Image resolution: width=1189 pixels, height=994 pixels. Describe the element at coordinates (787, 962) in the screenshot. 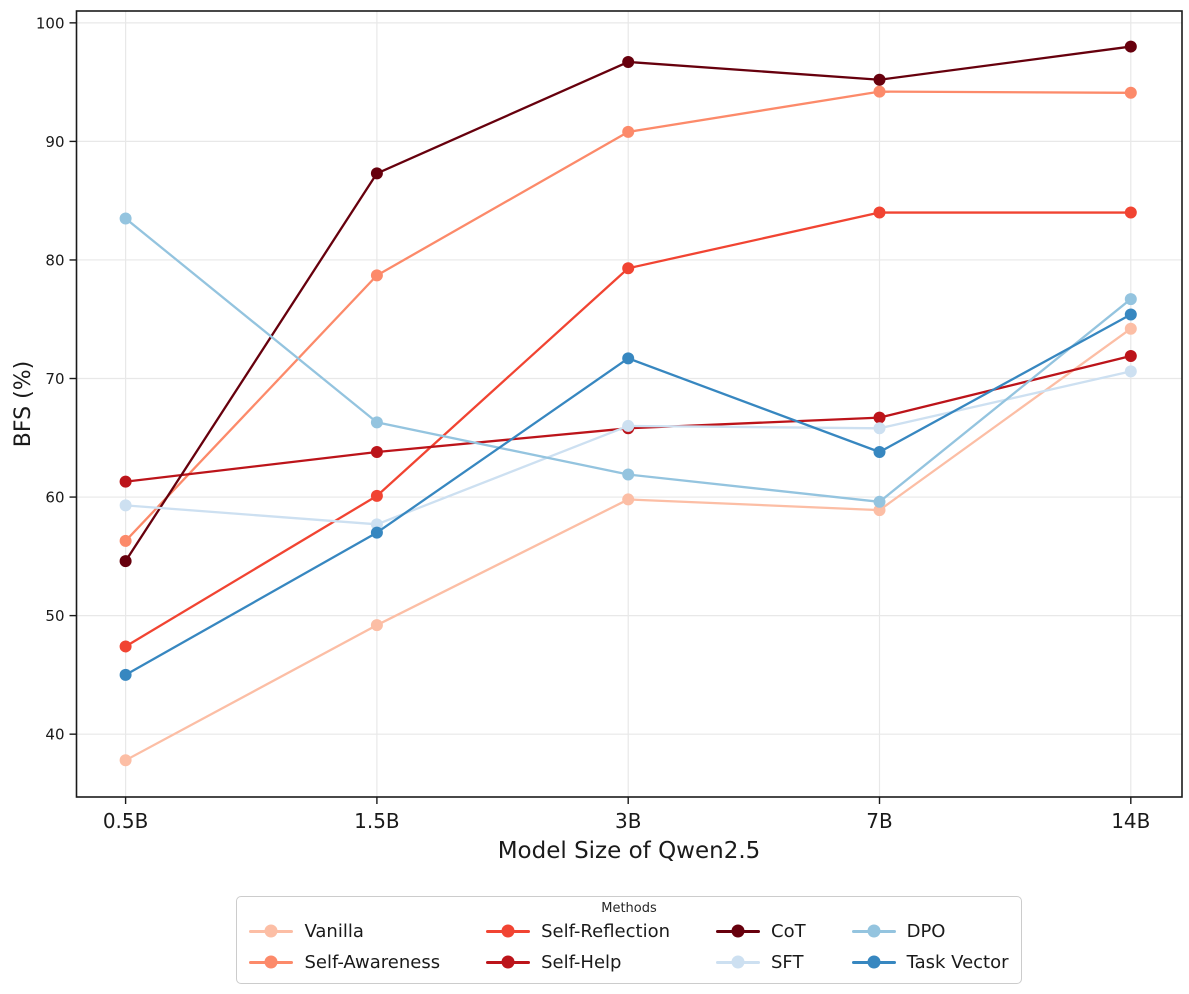

I see `legend-label-sft: SFT` at that location.